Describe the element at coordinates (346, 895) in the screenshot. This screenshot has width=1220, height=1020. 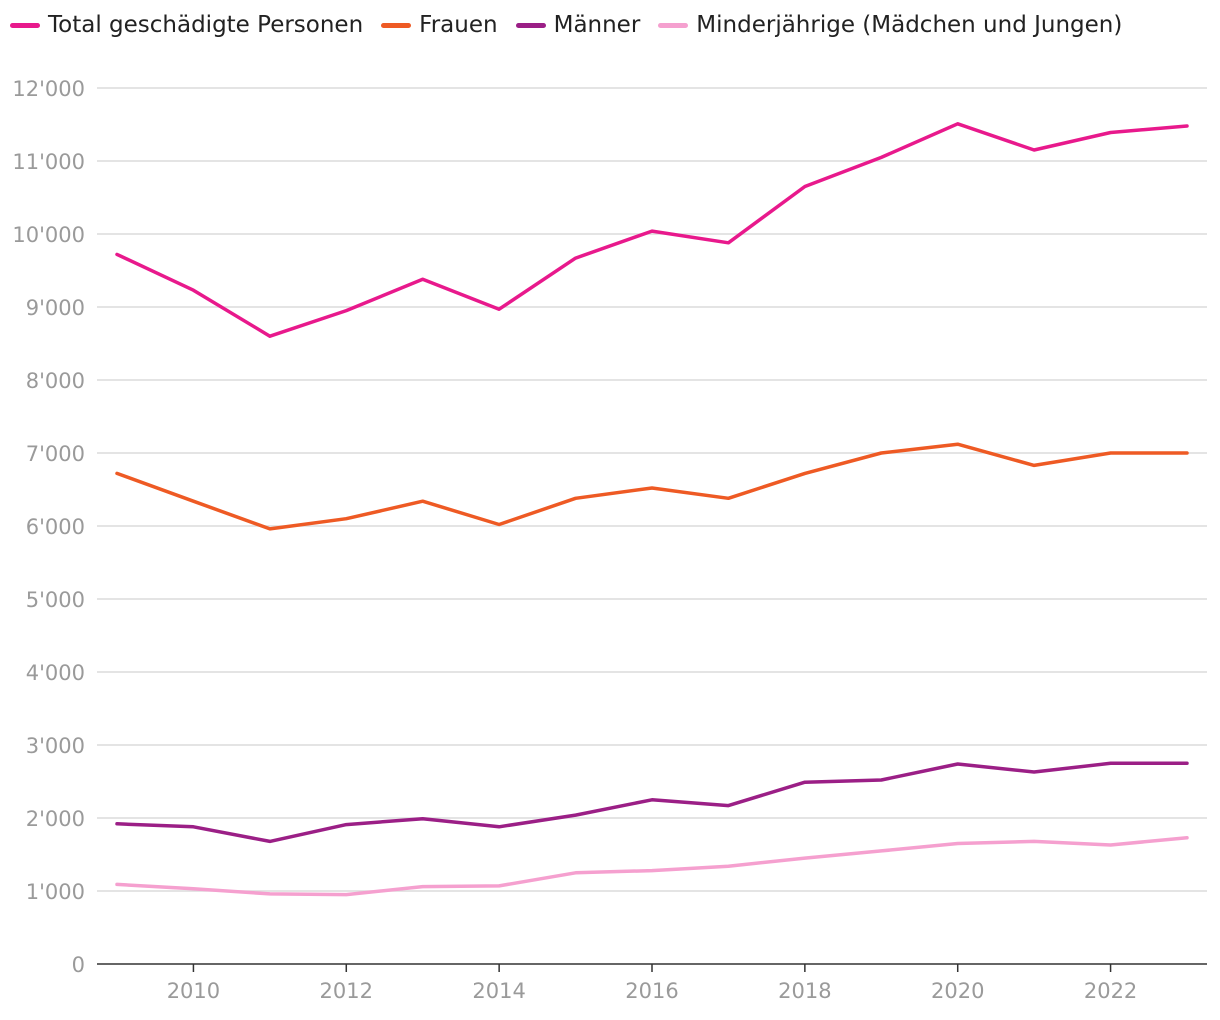
I see `point-minderjaehrige-2012` at that location.